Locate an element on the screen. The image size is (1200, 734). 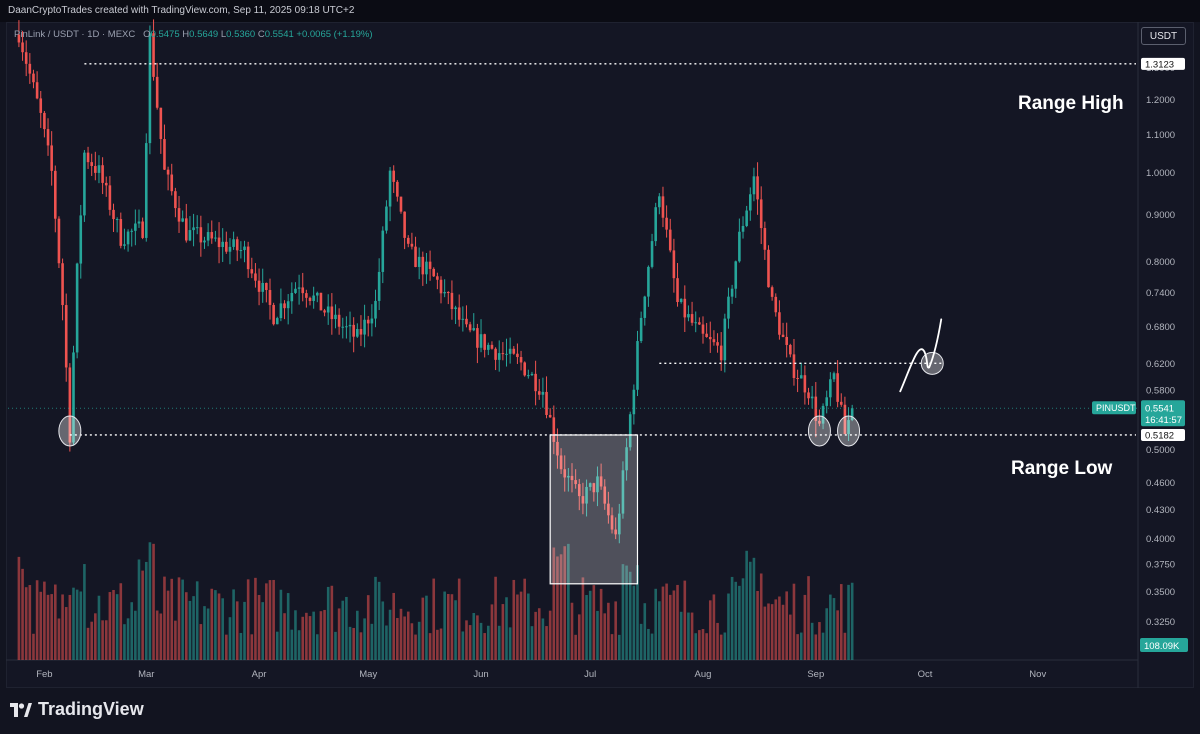
tradingview-logo-icon is located at coordinates (21, 709).